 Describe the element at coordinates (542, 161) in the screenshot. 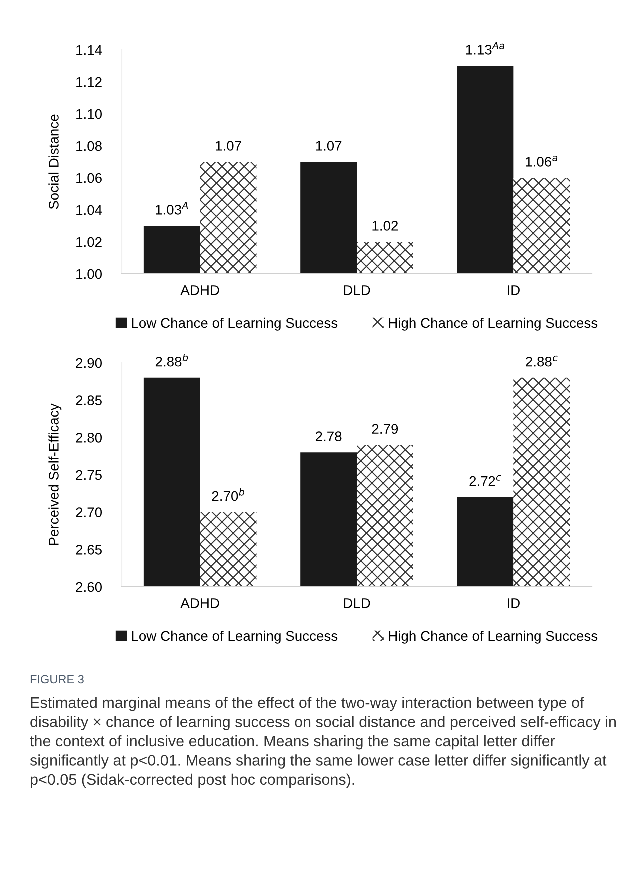

I see `data-label: 1.06$^{a}$` at that location.